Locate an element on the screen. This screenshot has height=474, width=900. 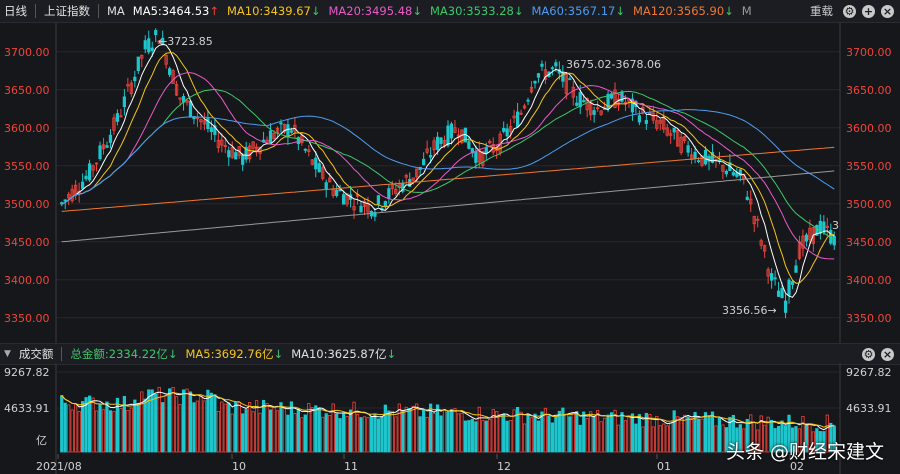
y-tick-right: 3650.00 is located at coordinates (869, 90).